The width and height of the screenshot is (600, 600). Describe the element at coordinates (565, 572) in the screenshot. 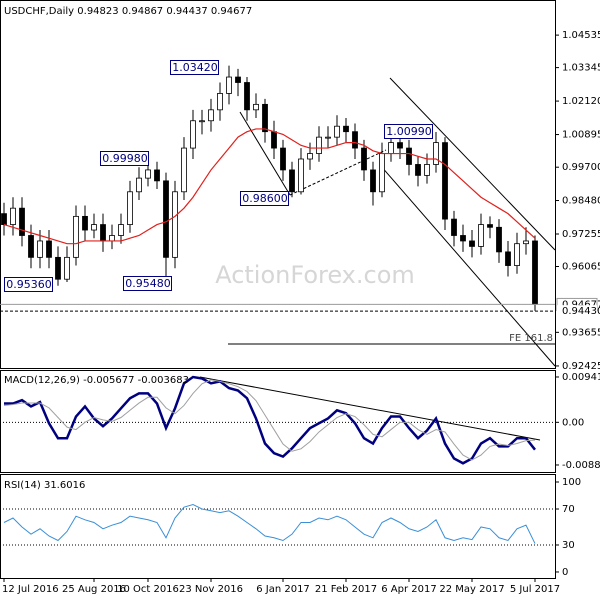

I see `y-tick-label: 0` at that location.